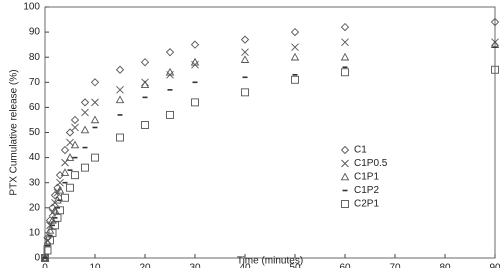 The image size is (500, 268). What do you see at coordinates (35, 207) in the screenshot?
I see `y-tick-label: 20` at bounding box center [35, 207].